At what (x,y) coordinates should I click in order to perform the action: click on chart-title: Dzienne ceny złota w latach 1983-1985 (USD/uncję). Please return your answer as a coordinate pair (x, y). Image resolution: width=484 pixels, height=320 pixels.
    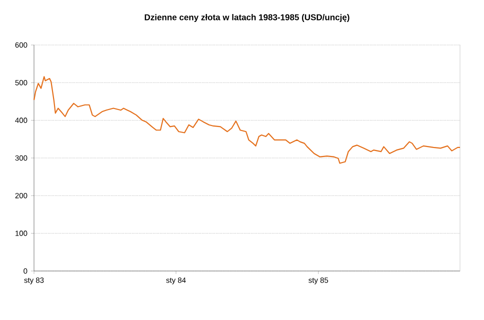
    Looking at the image, I should click on (247, 18).